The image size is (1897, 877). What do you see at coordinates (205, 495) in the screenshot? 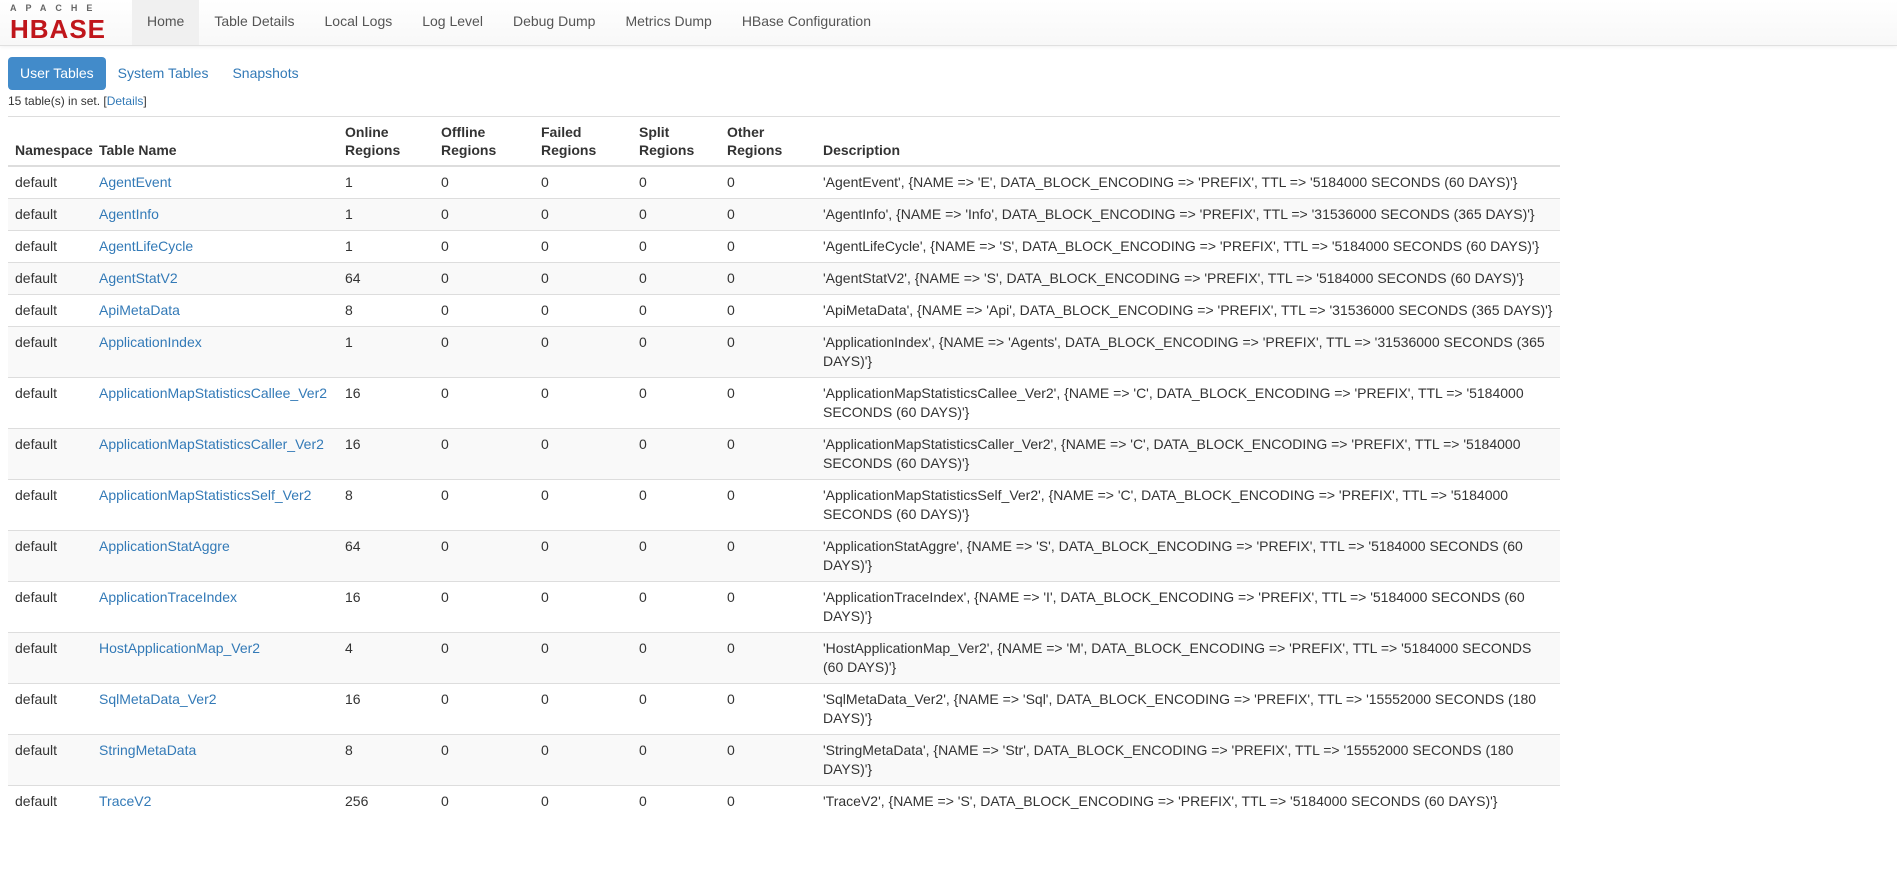
I see `table-link: ApplicationMapStatisticsSelf_Ver2` at bounding box center [205, 495].